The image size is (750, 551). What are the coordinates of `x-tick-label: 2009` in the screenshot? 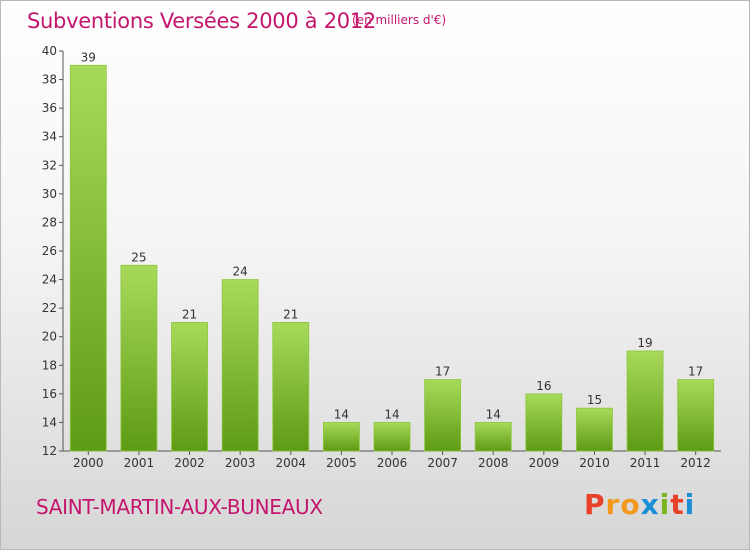 It's located at (544, 463).